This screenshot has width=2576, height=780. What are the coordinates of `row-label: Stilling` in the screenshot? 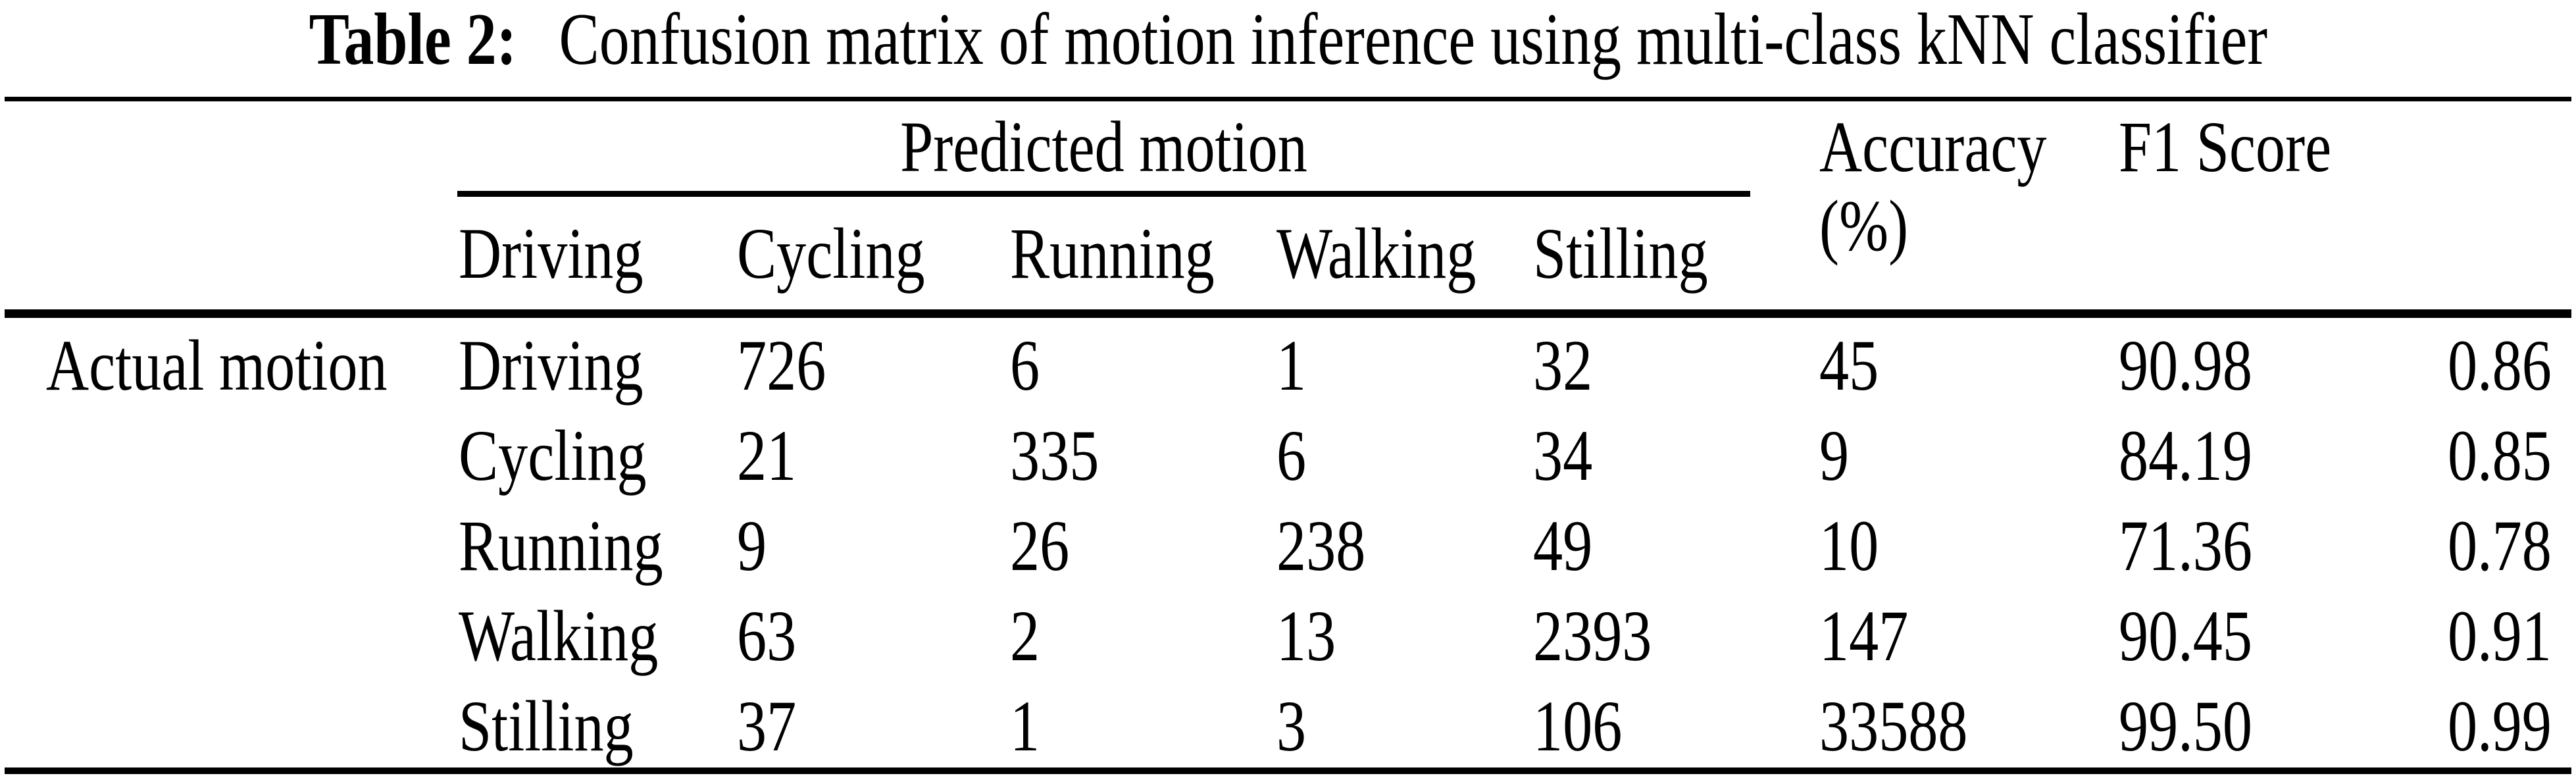 It's located at (546, 726).